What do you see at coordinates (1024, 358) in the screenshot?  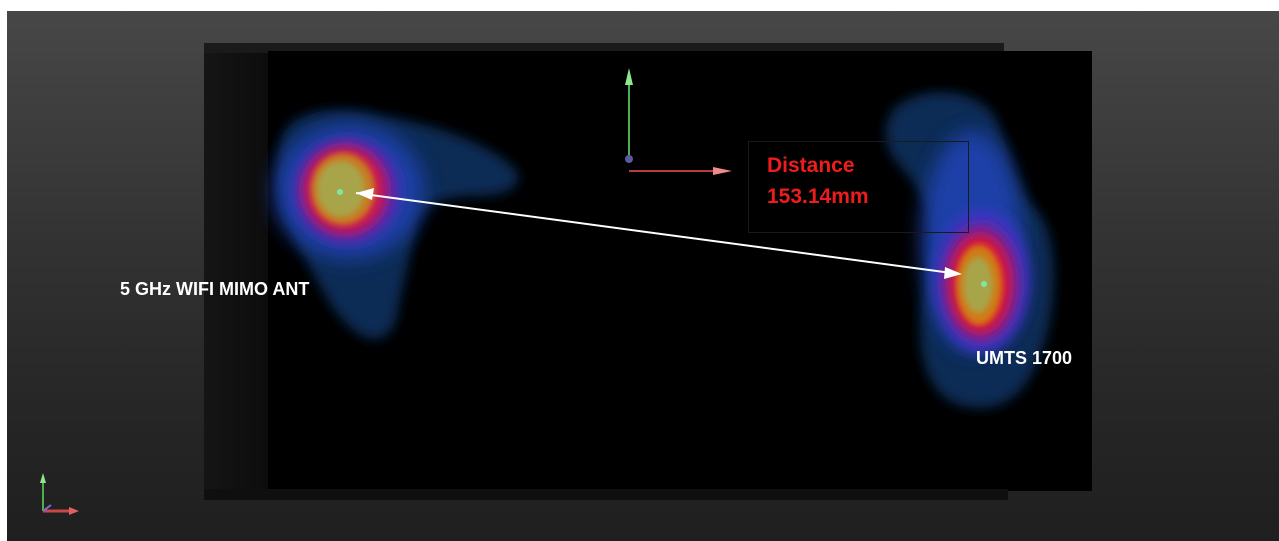 I see `antenna-label-umts: UMTS 1700` at bounding box center [1024, 358].